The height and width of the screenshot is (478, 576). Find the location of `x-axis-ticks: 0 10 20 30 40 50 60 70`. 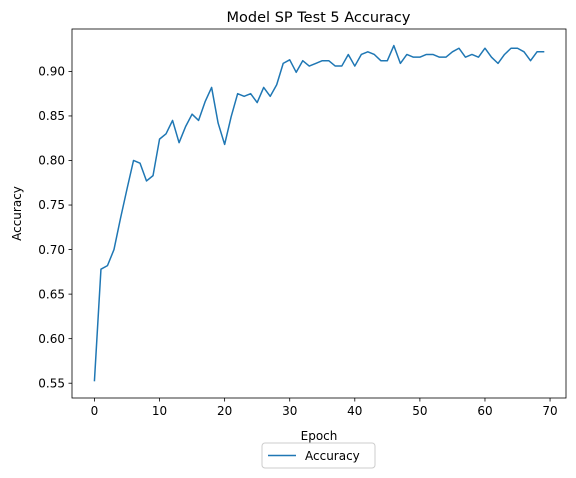

x-axis-ticks: 0 10 20 30 40 50 60 70 is located at coordinates (324, 408).